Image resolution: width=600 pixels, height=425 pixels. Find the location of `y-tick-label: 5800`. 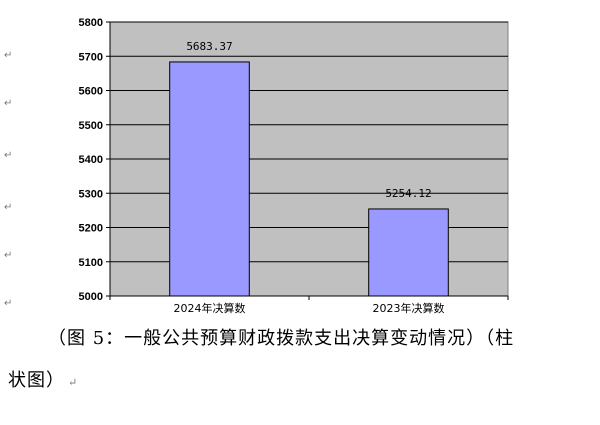

y-tick-label: 5800 is located at coordinates (91, 23).